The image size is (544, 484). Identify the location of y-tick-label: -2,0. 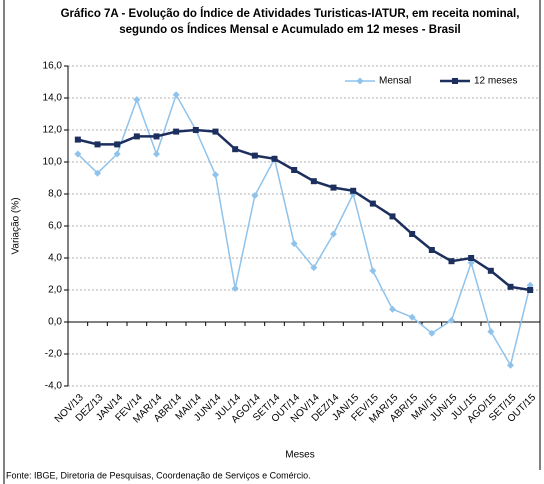
(54, 354).